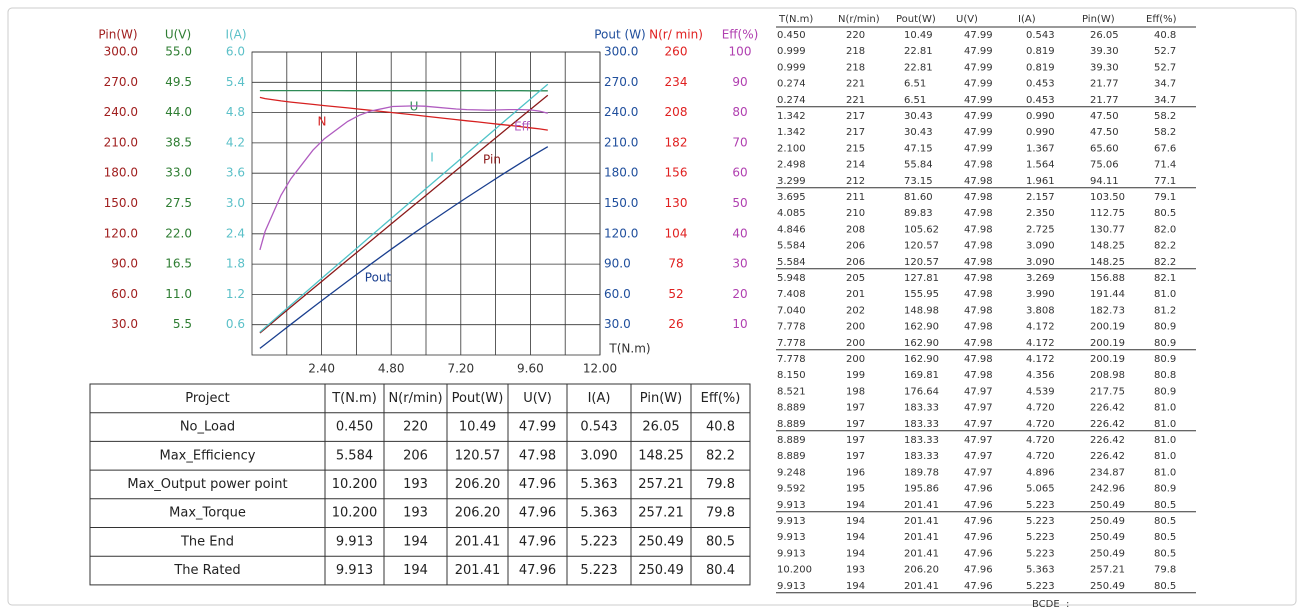  Describe the element at coordinates (855, 505) in the screenshot. I see `table-cell: 194` at that location.